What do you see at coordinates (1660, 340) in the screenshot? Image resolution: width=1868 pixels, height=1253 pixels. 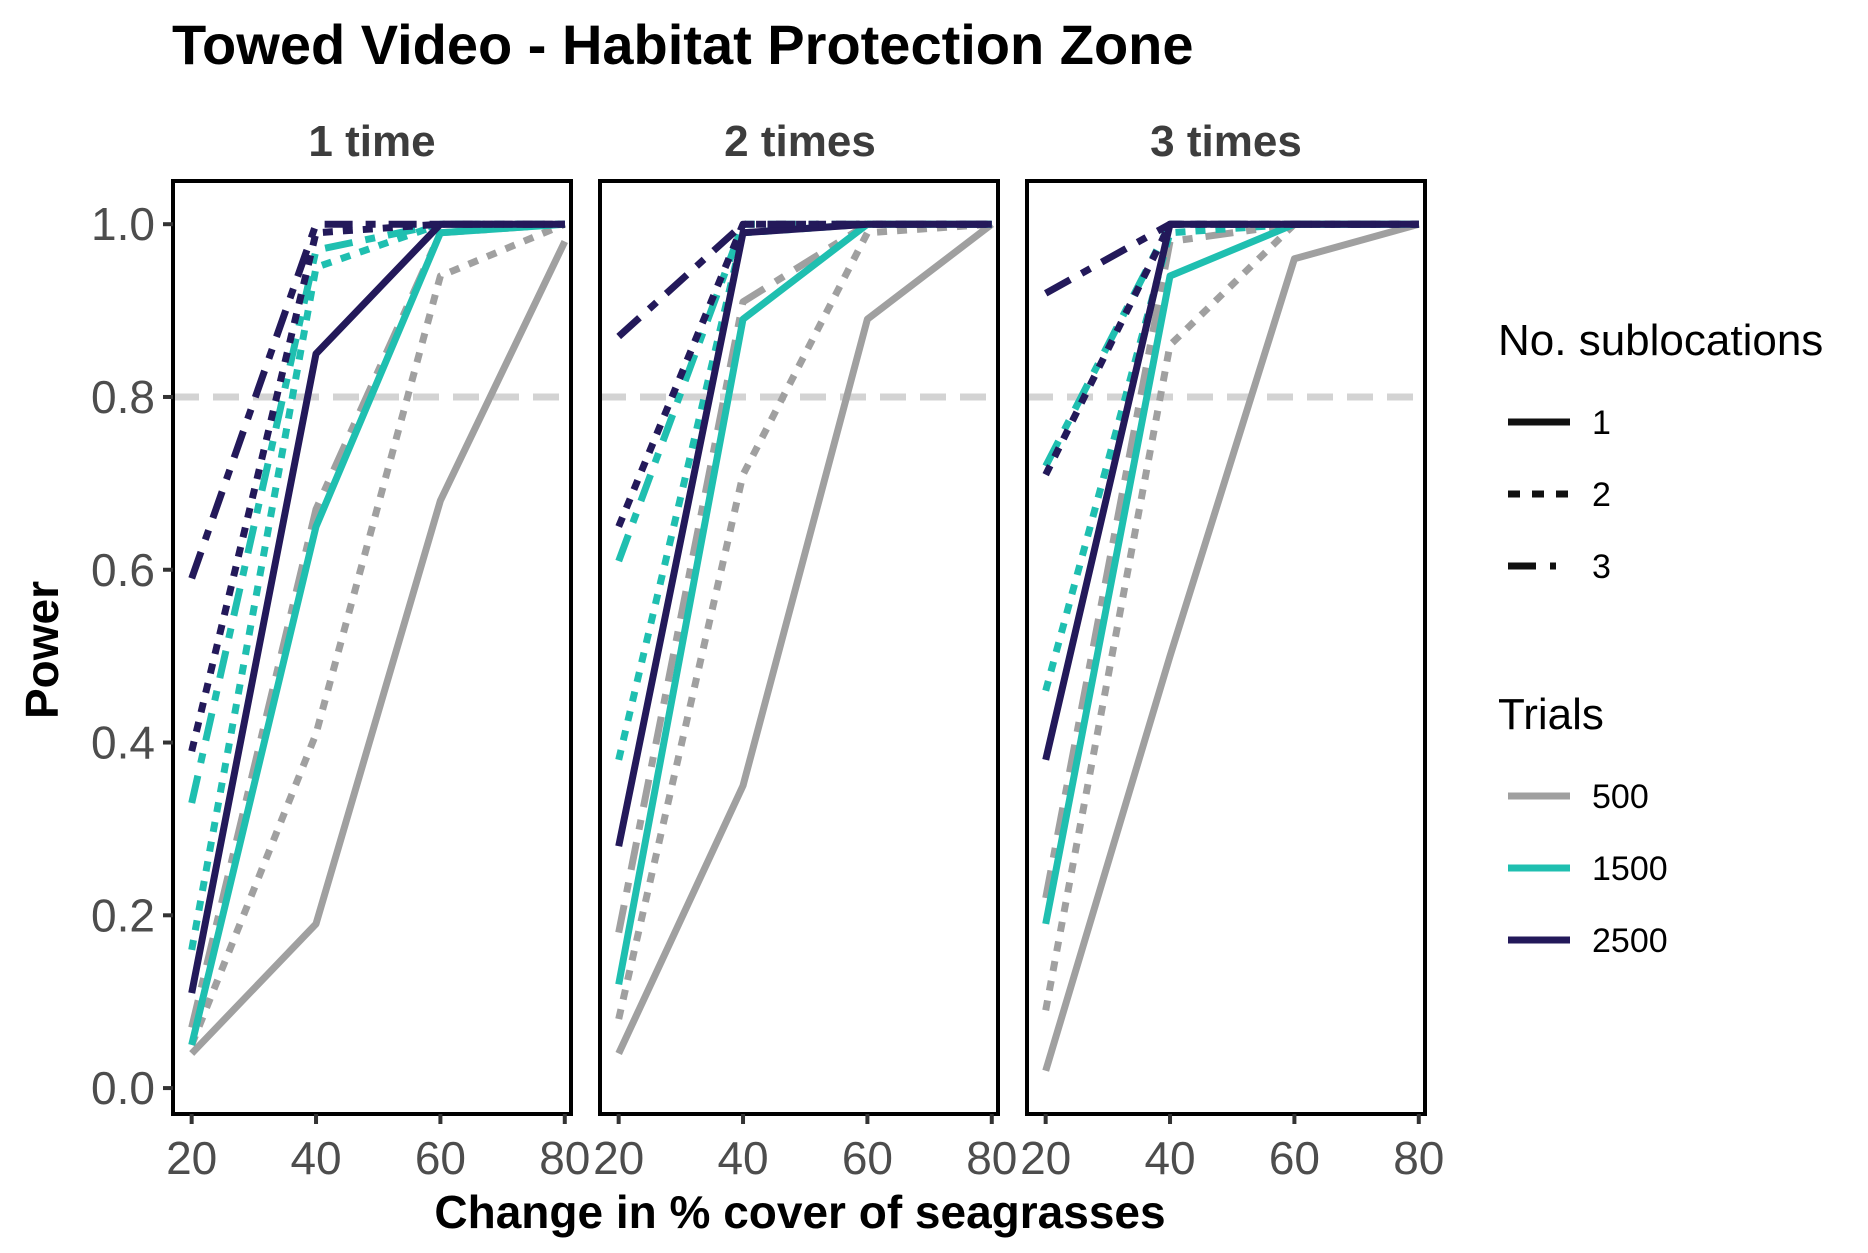 I see `legend-title-sublocations: No. sublocations` at bounding box center [1660, 340].